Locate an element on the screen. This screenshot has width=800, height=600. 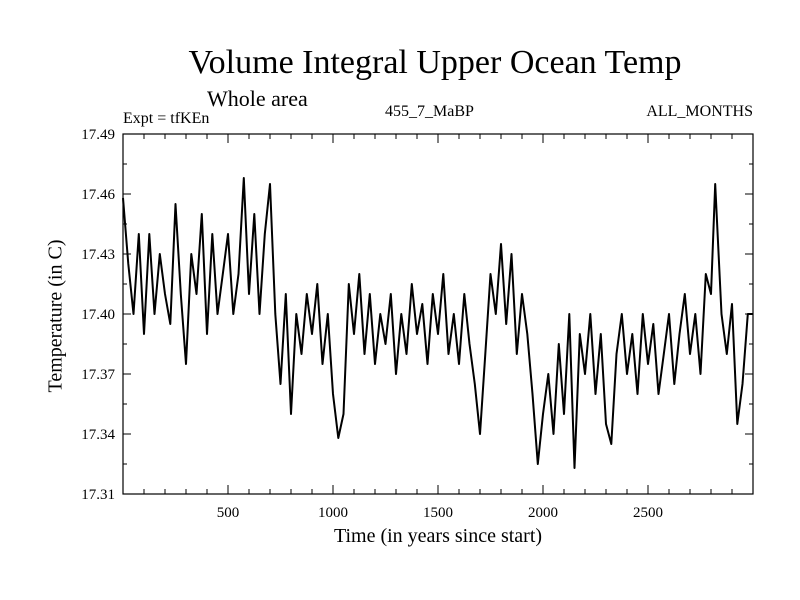
y-tick-label: 17.40 is located at coordinates (98, 315).